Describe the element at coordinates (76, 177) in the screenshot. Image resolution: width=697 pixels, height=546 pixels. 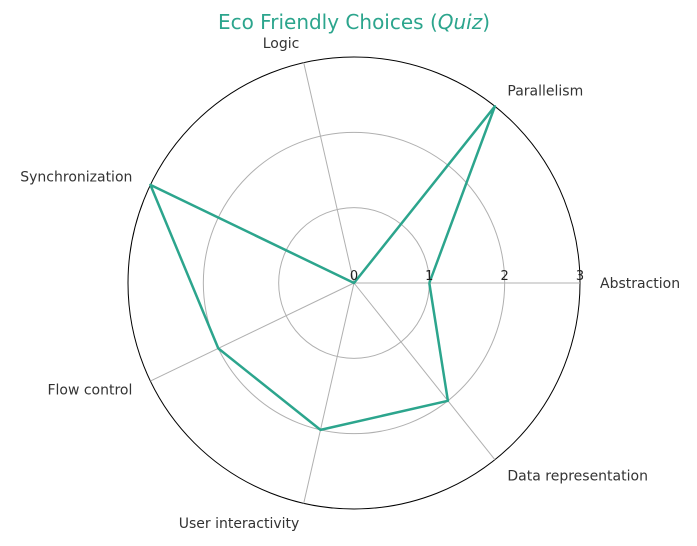
I see `axis-label-synchronization: Synchronization` at that location.